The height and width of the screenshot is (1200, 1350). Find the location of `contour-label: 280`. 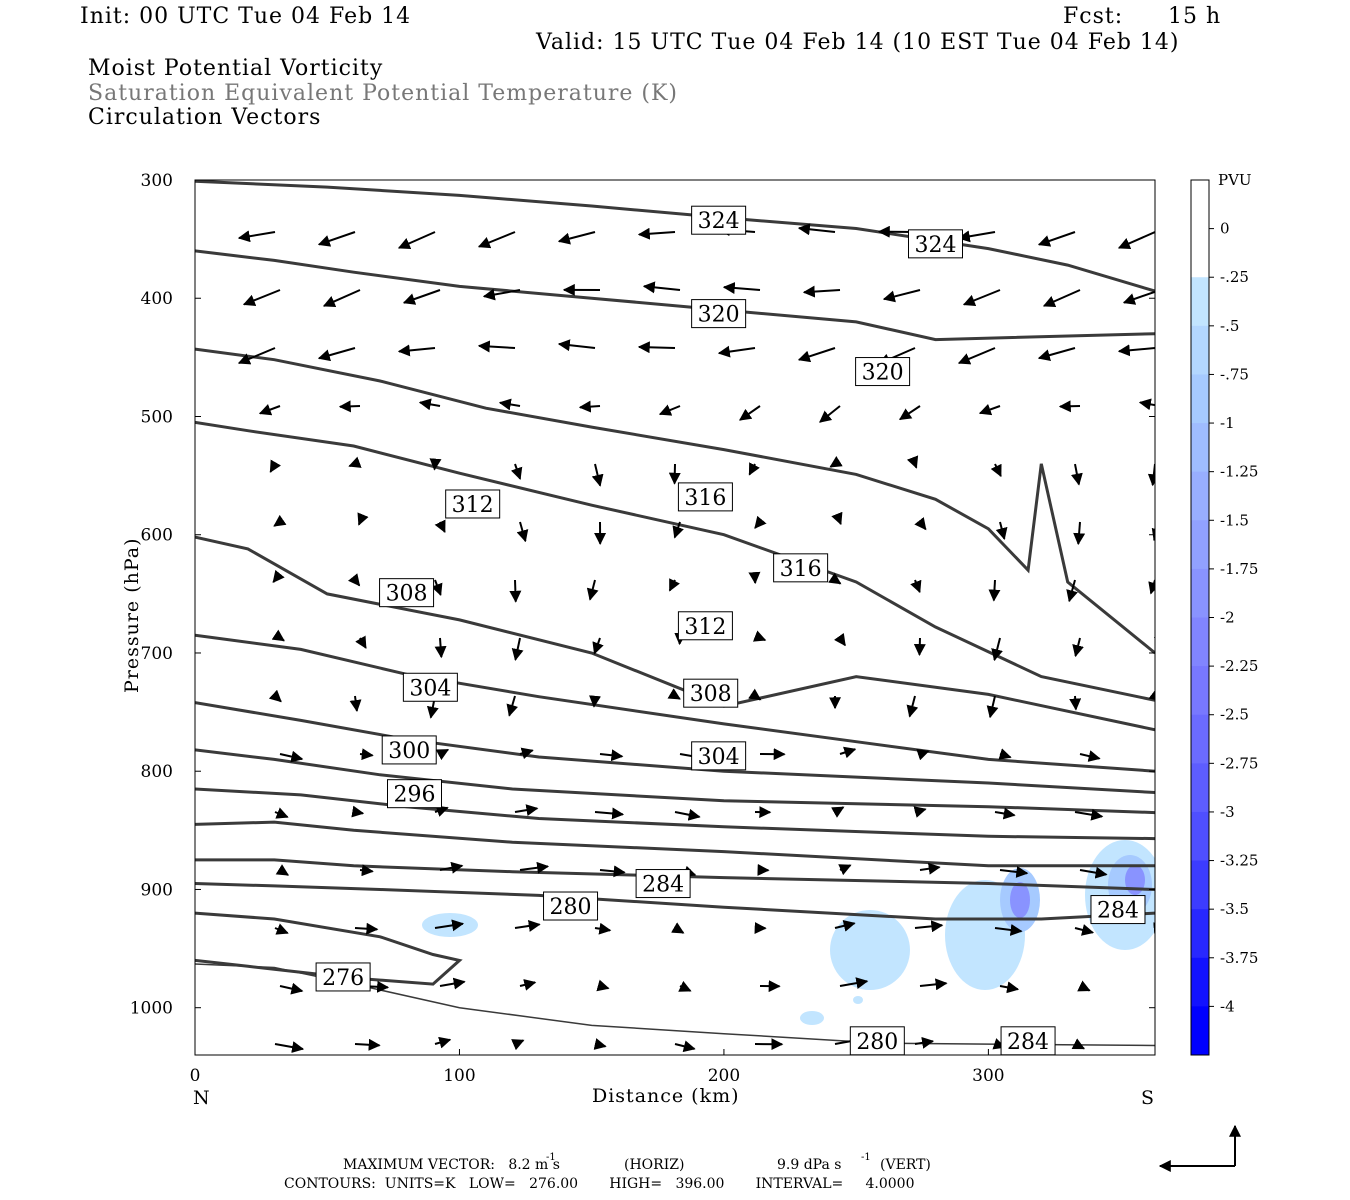

contour-label: 280 is located at coordinates (877, 1041).